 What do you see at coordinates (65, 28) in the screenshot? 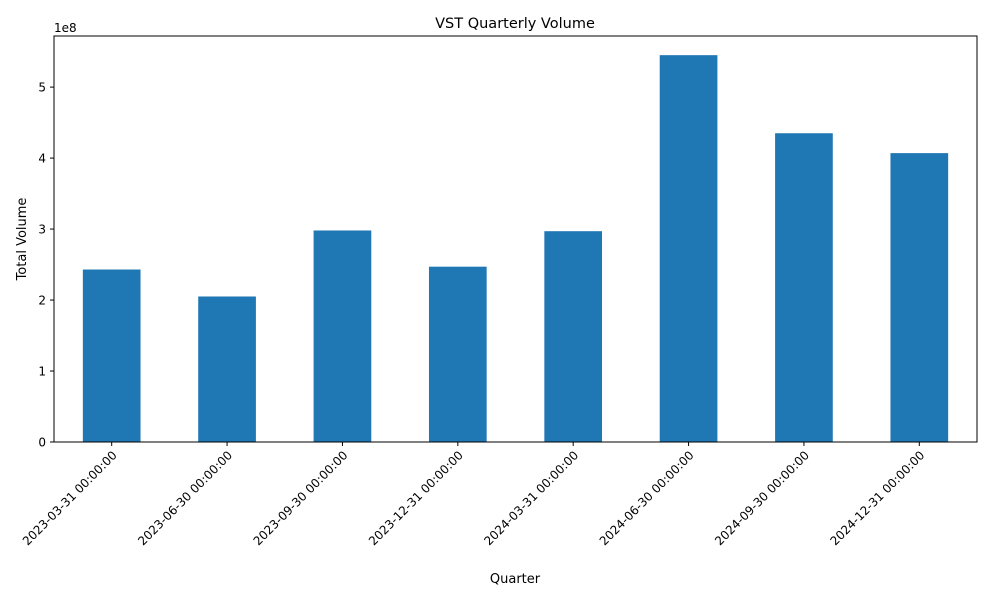
I see `y-scale-label: 1e8` at bounding box center [65, 28].